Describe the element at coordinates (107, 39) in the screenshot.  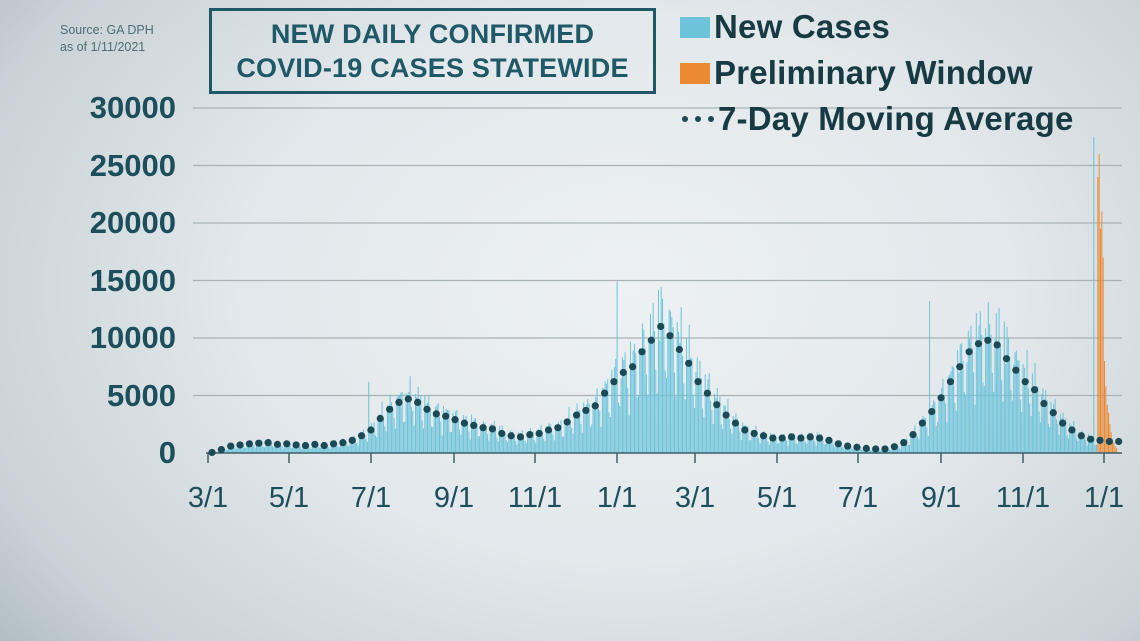
I see `source-note: Source: GA DPH as of 1/11/2021` at that location.